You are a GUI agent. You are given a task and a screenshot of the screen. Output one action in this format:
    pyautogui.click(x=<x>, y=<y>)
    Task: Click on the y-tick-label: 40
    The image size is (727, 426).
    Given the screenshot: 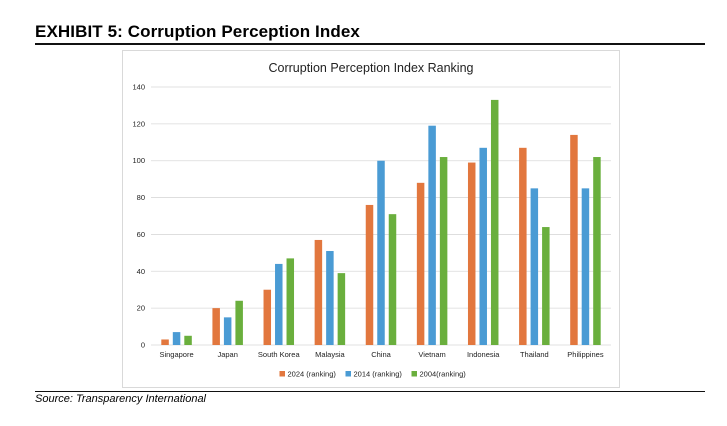 What is the action you would take?
    pyautogui.click(x=141, y=271)
    